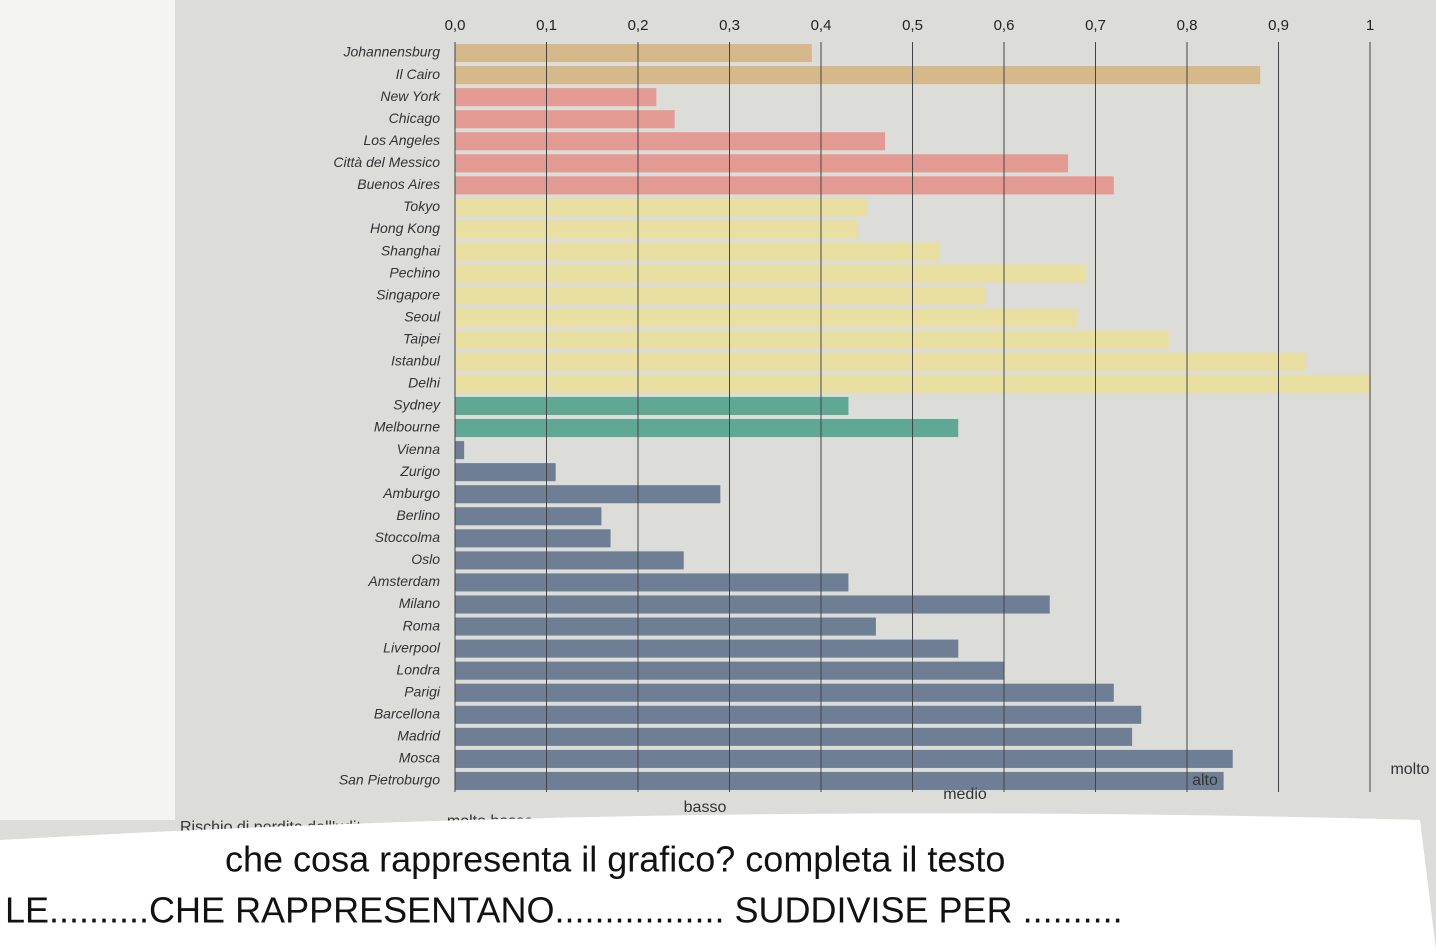 The width and height of the screenshot is (1436, 950). I want to click on y-tick-label: Amburgo, so click(411, 493).